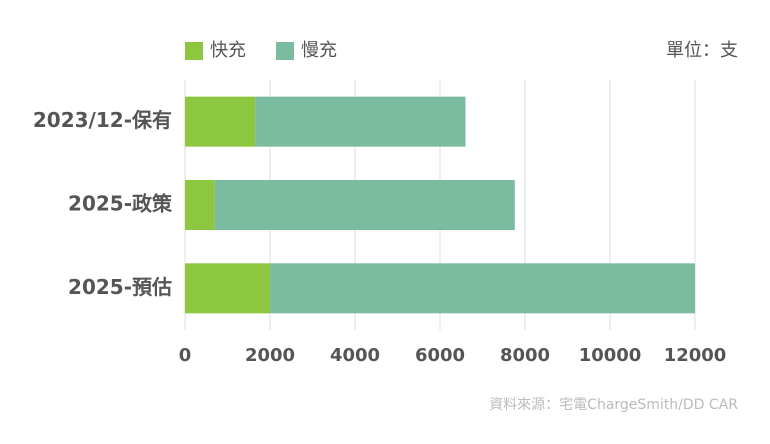 The width and height of the screenshot is (770, 444). Describe the element at coordinates (610, 355) in the screenshot. I see `x-tick-label: 10000` at that location.